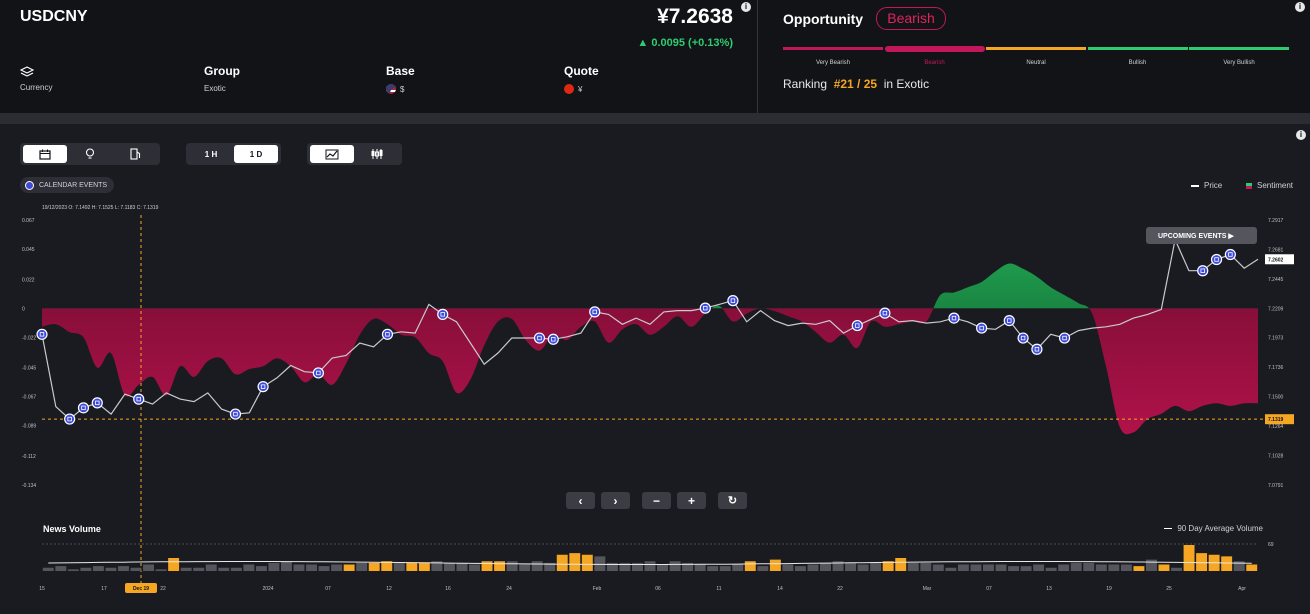 The width and height of the screenshot is (1310, 614). What do you see at coordinates (1201, 235) in the screenshot?
I see `upcoming-events-button` at bounding box center [1201, 235].